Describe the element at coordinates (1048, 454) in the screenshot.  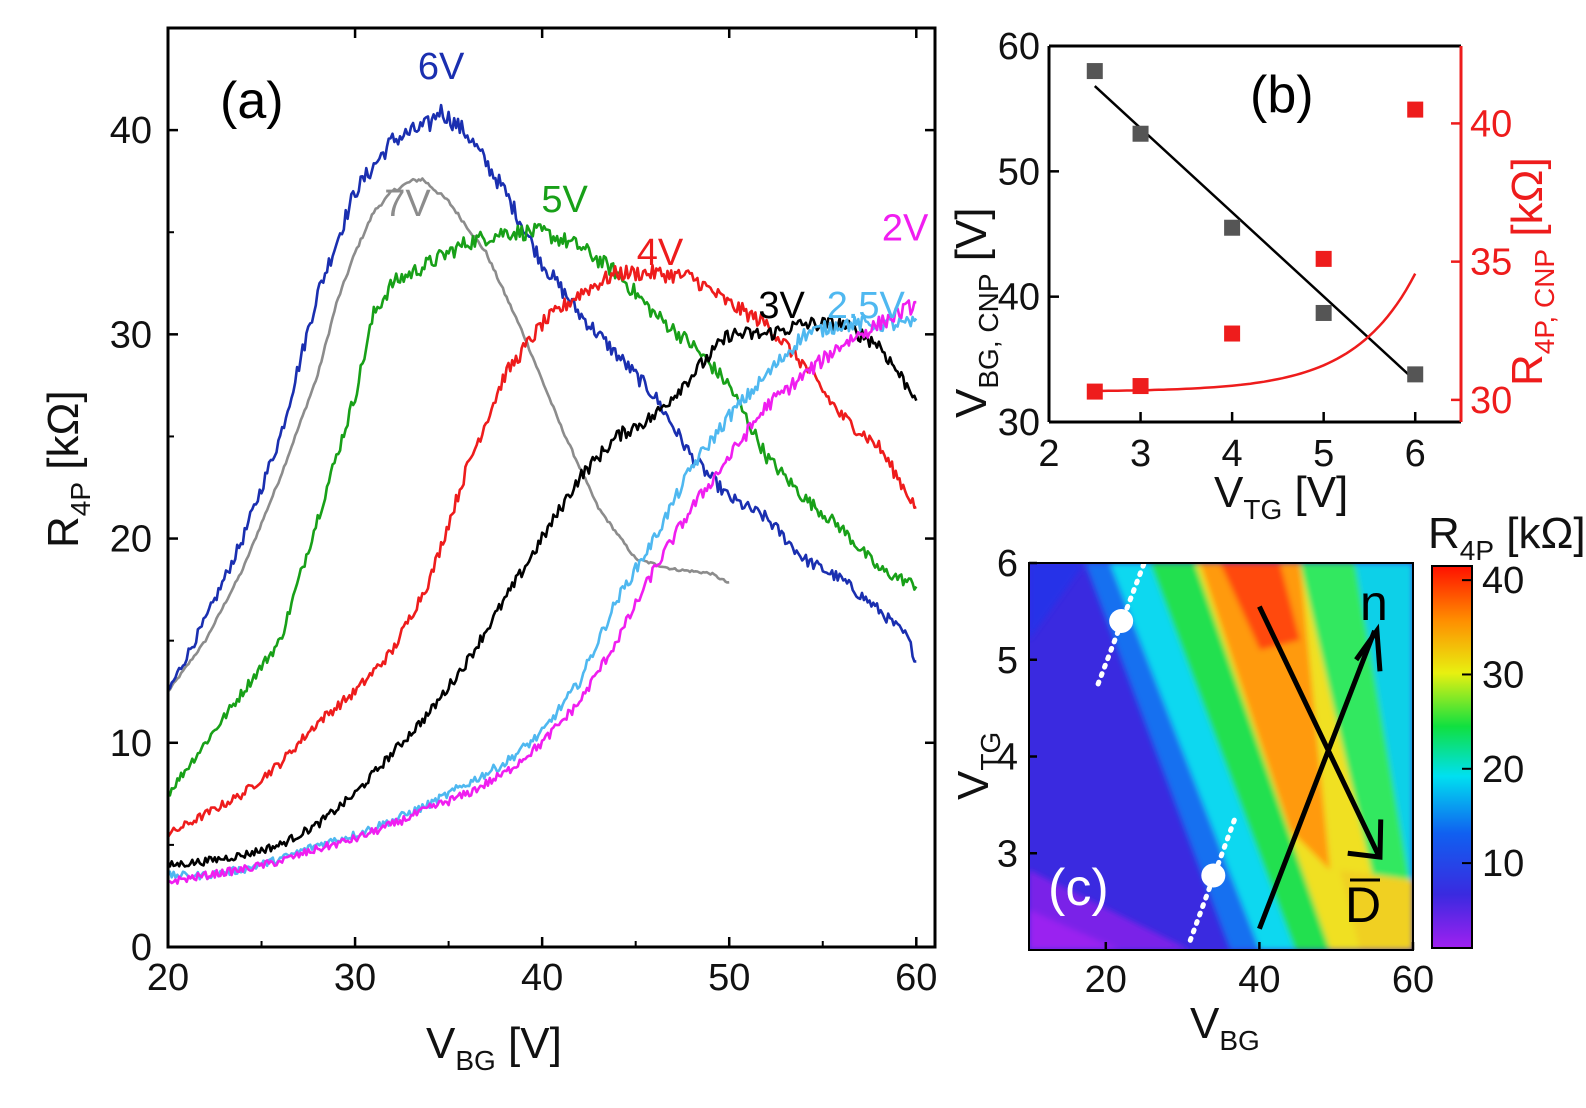
I see `b-x-tick-label-2: 2` at that location.